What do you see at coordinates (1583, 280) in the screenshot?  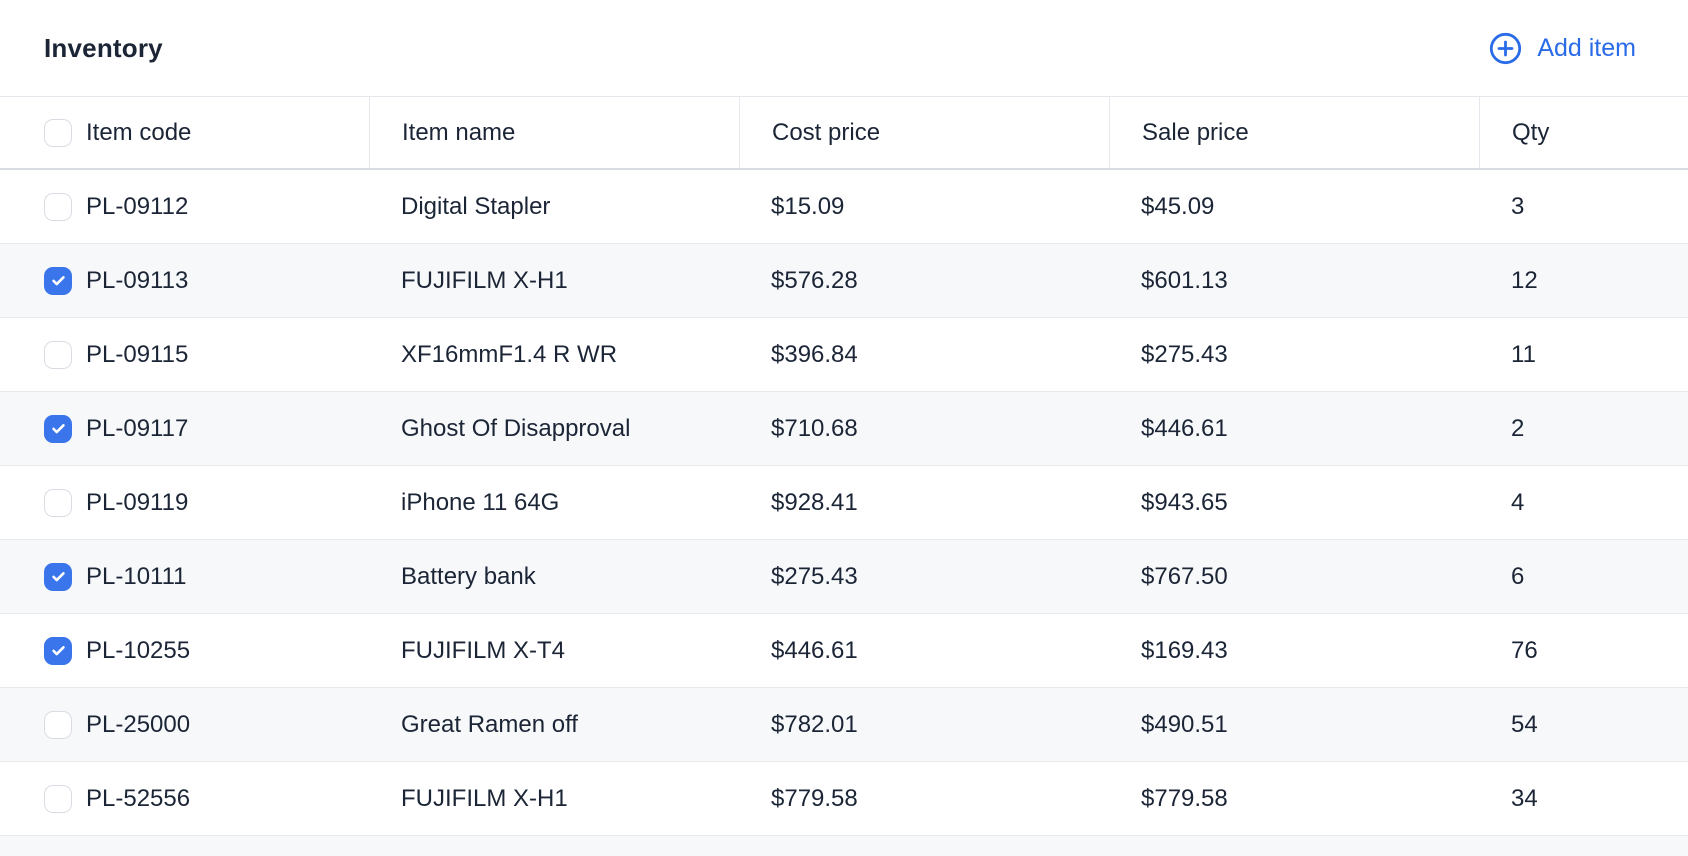 I see `qty-cell: 12` at bounding box center [1583, 280].